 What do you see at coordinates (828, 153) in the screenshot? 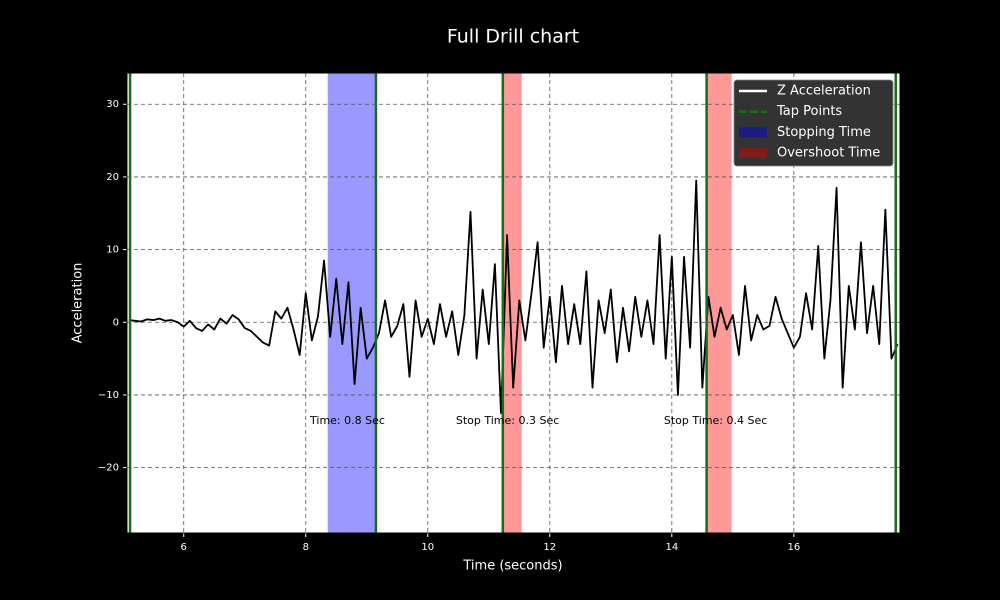
I see `legend-label: Overshoot Time` at bounding box center [828, 153].